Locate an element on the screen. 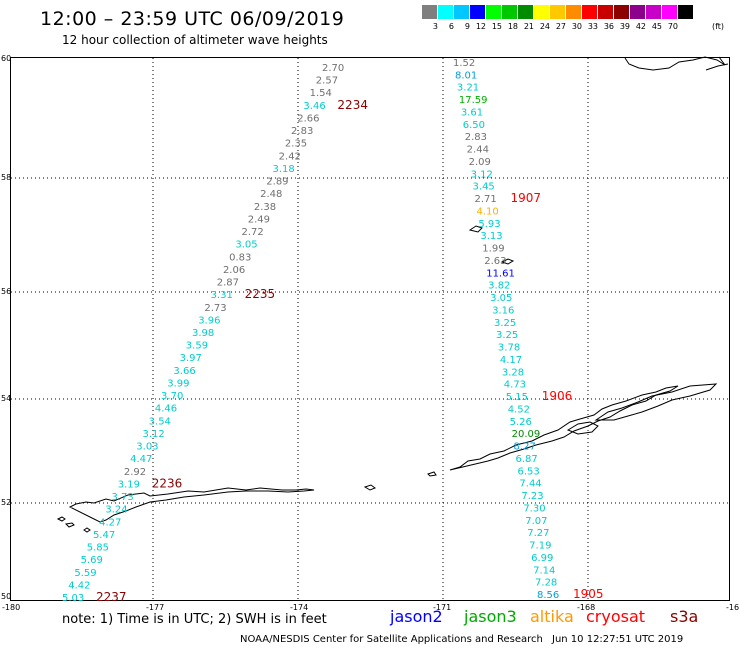 Image resolution: width=740 pixels, height=650 pixels. wave-height-value: 3.12 is located at coordinates (482, 174).